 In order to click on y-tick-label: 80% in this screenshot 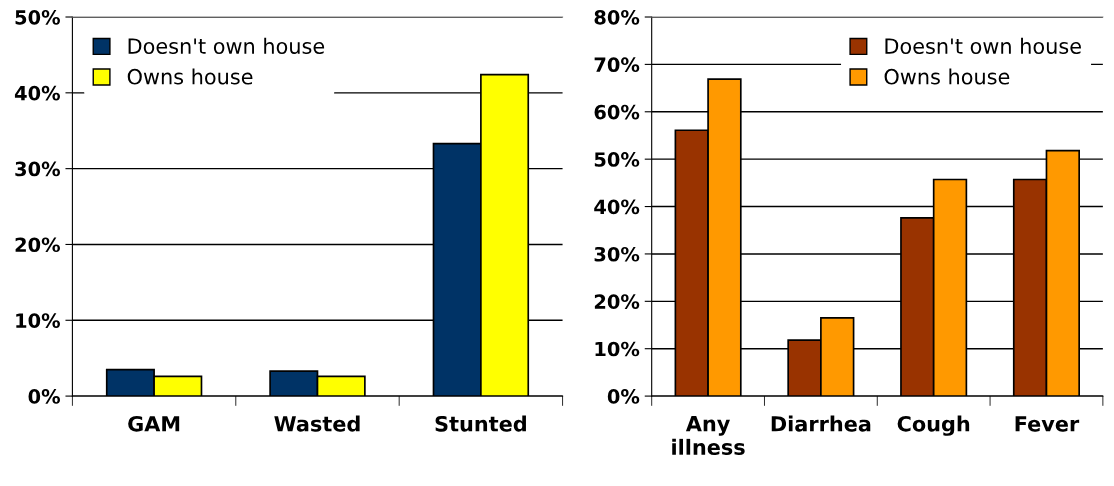, I will do `click(617, 17)`.